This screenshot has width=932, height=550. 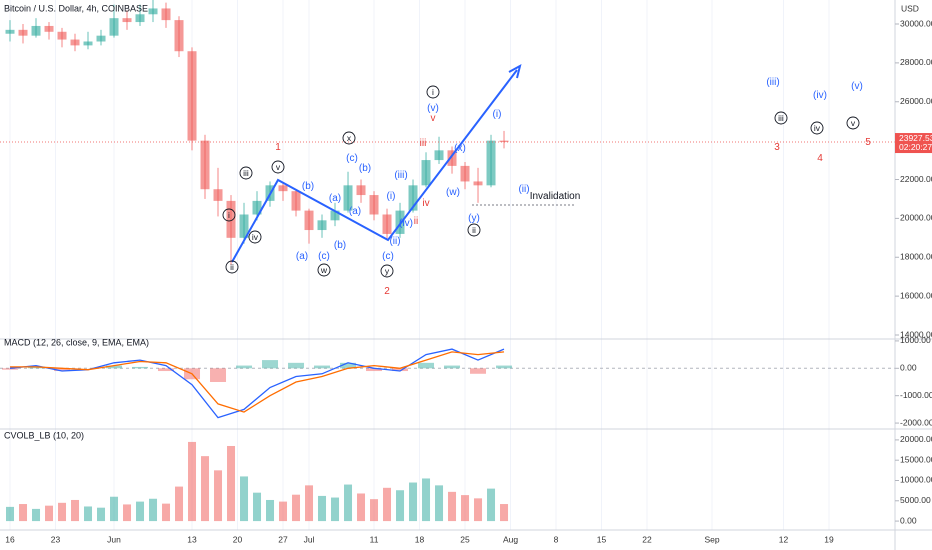 What do you see at coordinates (394, 241) in the screenshot?
I see `wave-label: (ii)` at bounding box center [394, 241].